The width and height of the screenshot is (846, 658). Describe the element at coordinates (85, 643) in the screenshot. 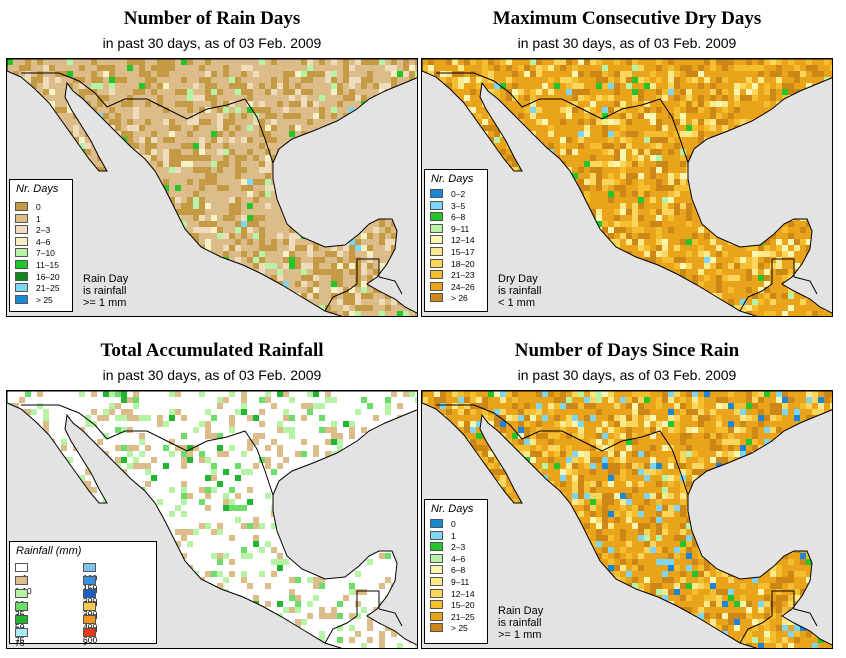

I see `legend-label: > 600` at that location.